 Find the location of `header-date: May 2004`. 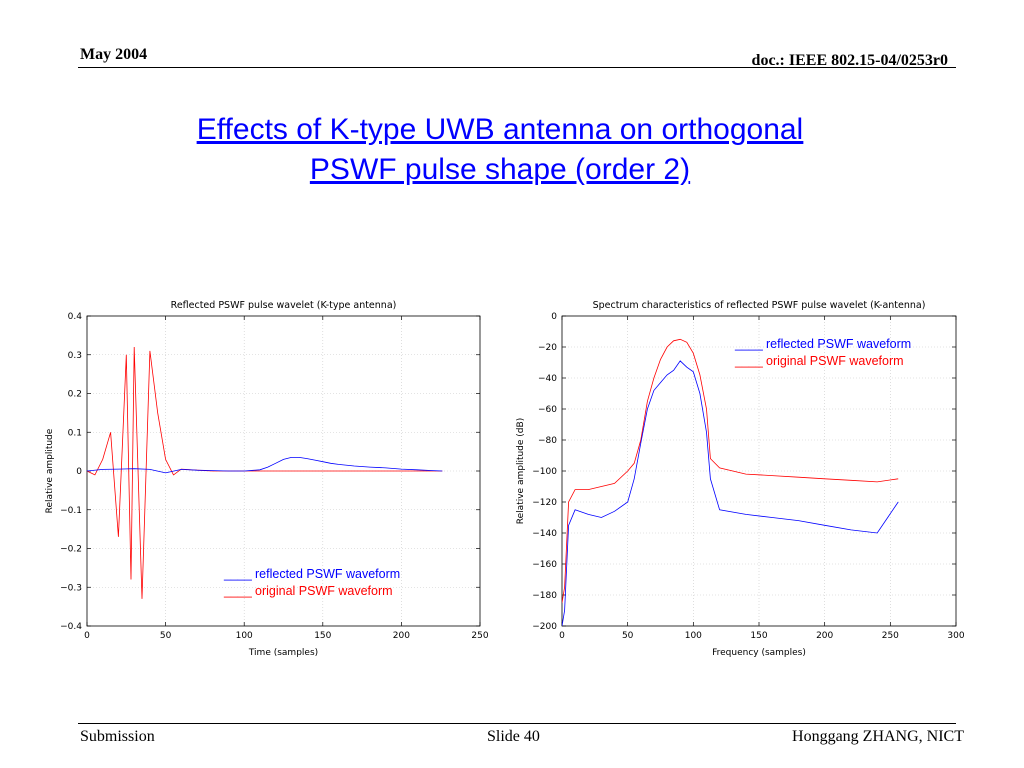

header-date: May 2004 is located at coordinates (114, 54).